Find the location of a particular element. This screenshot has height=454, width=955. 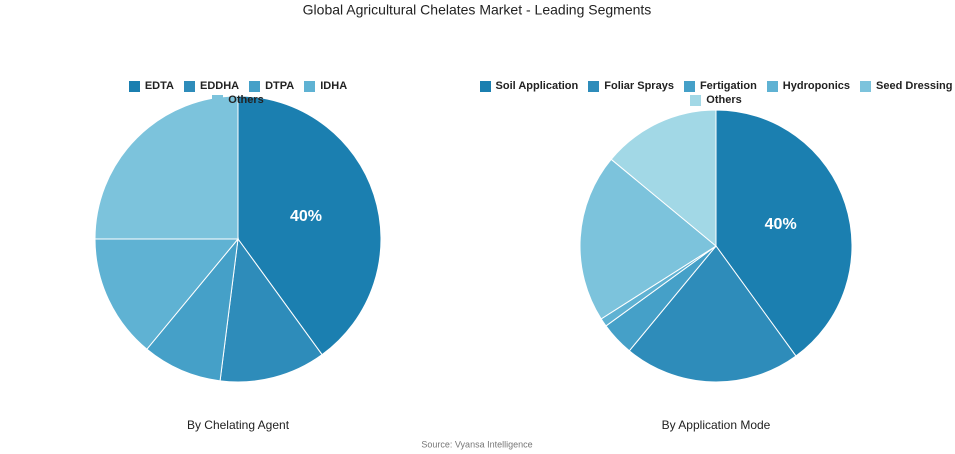

legend-label: Hydroponics is located at coordinates (816, 86).